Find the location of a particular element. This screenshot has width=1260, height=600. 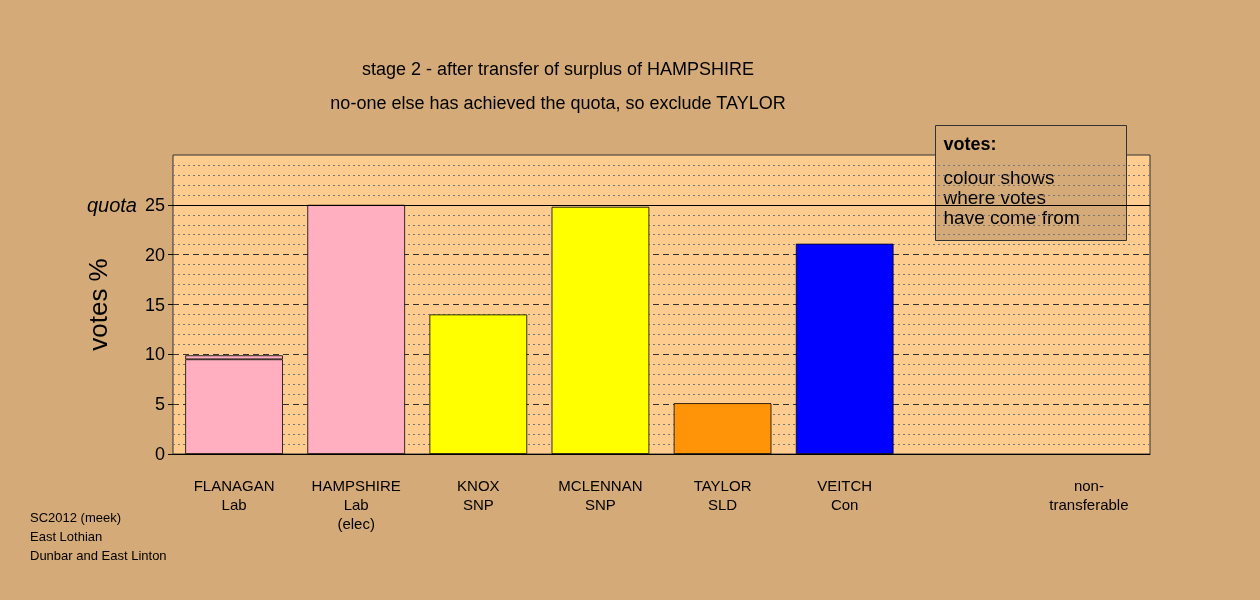

x-tick-label: MCLENNAN SNP is located at coordinates (600, 495).